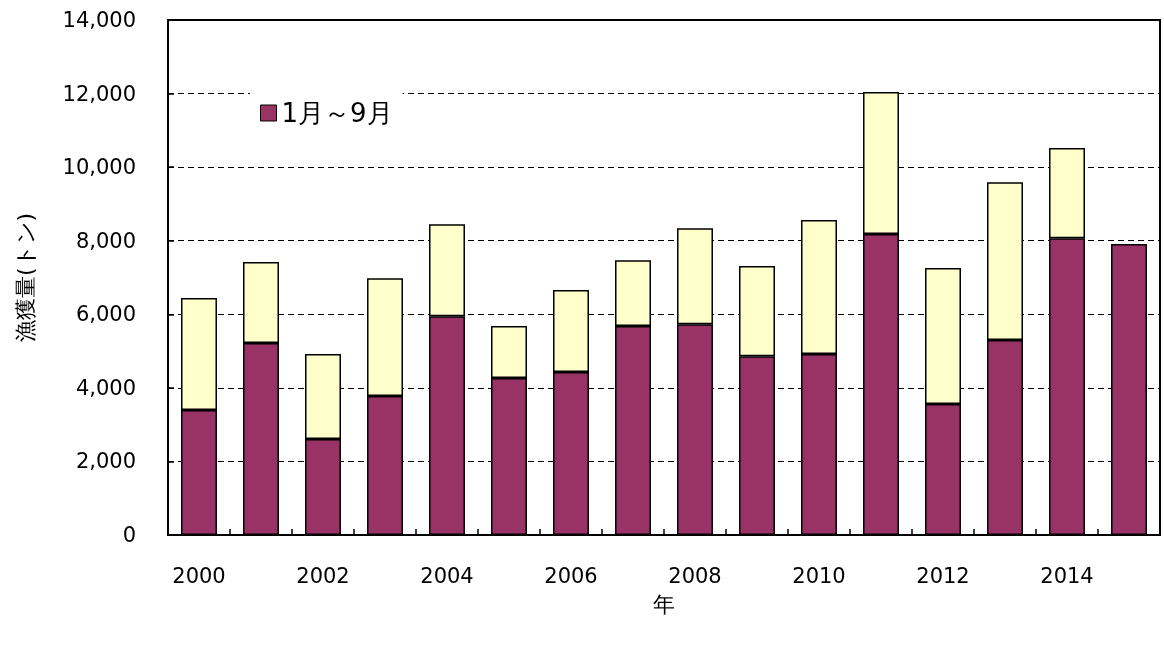  I want to click on legend-label: 1月～9月, so click(337, 113).